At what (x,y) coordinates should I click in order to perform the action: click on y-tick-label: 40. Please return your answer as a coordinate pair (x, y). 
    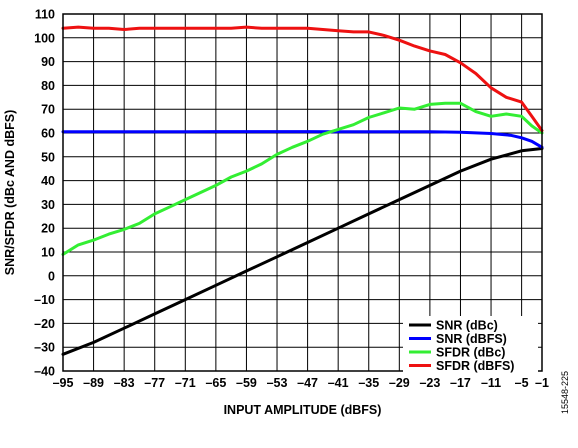
    Looking at the image, I should click on (48, 181).